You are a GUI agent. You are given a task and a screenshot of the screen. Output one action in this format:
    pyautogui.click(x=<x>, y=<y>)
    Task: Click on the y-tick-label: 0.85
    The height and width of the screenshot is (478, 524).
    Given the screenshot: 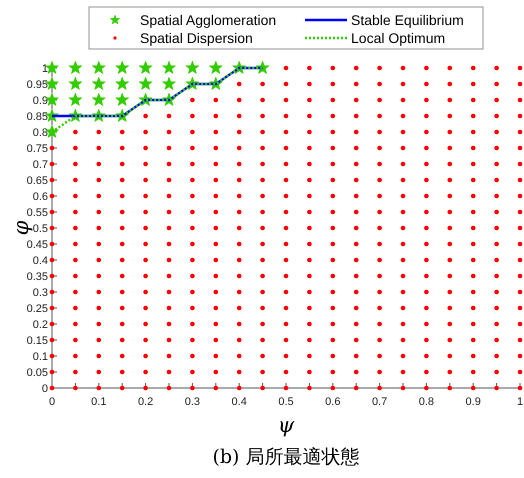 What is the action you would take?
    pyautogui.click(x=37, y=117)
    